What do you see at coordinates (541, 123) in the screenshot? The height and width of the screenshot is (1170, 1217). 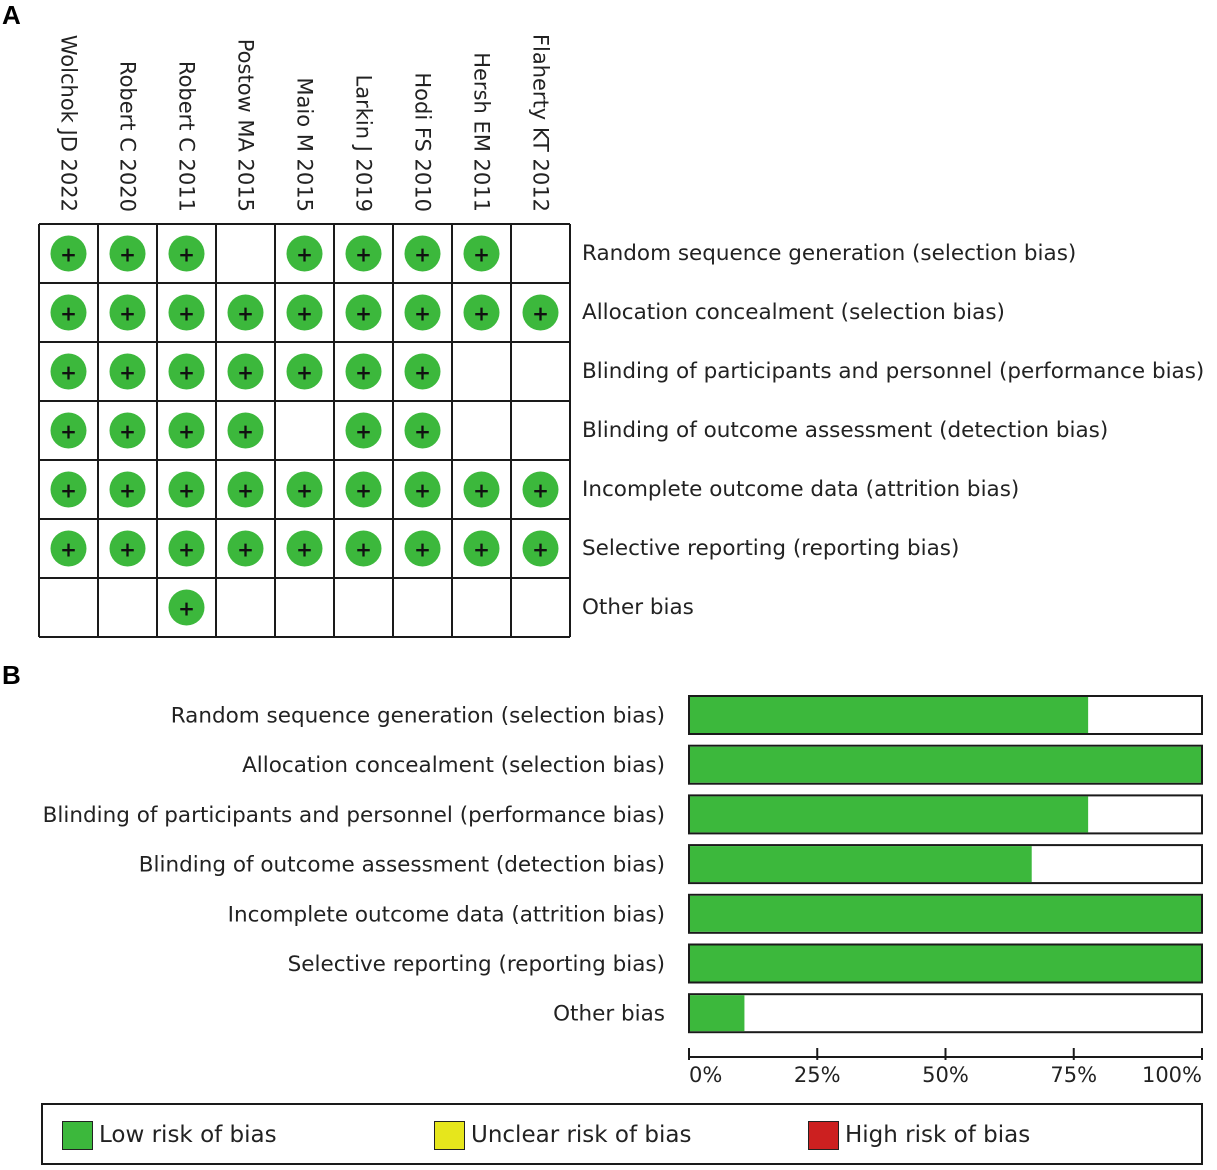 I see `study-label: Flaherty KT 2012` at bounding box center [541, 123].